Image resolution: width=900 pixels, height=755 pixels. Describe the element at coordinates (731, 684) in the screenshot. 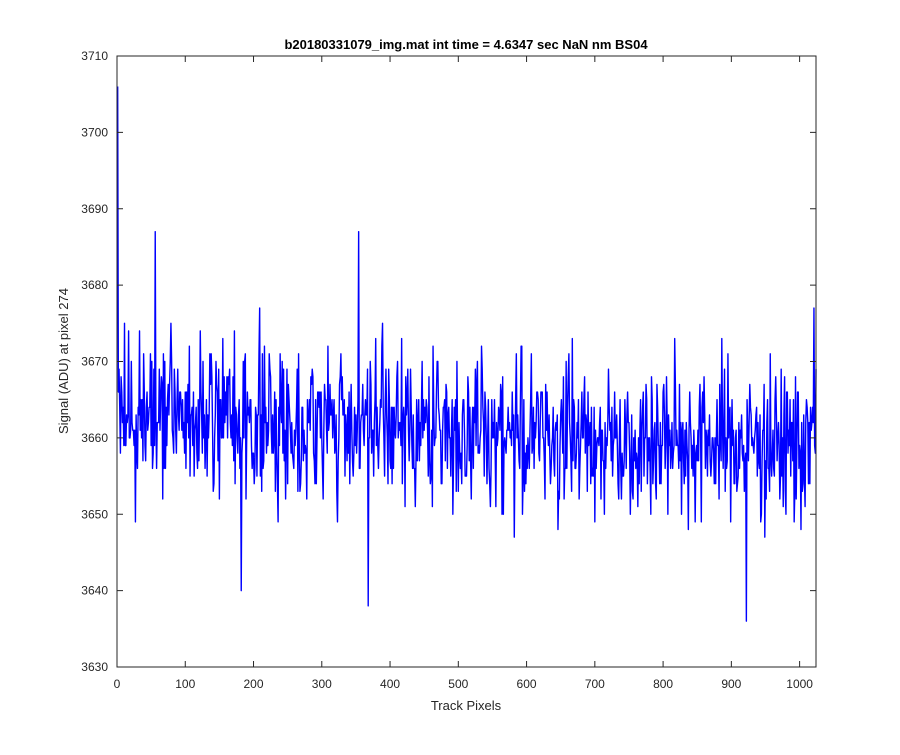

I see `x-tick-label: 900` at that location.